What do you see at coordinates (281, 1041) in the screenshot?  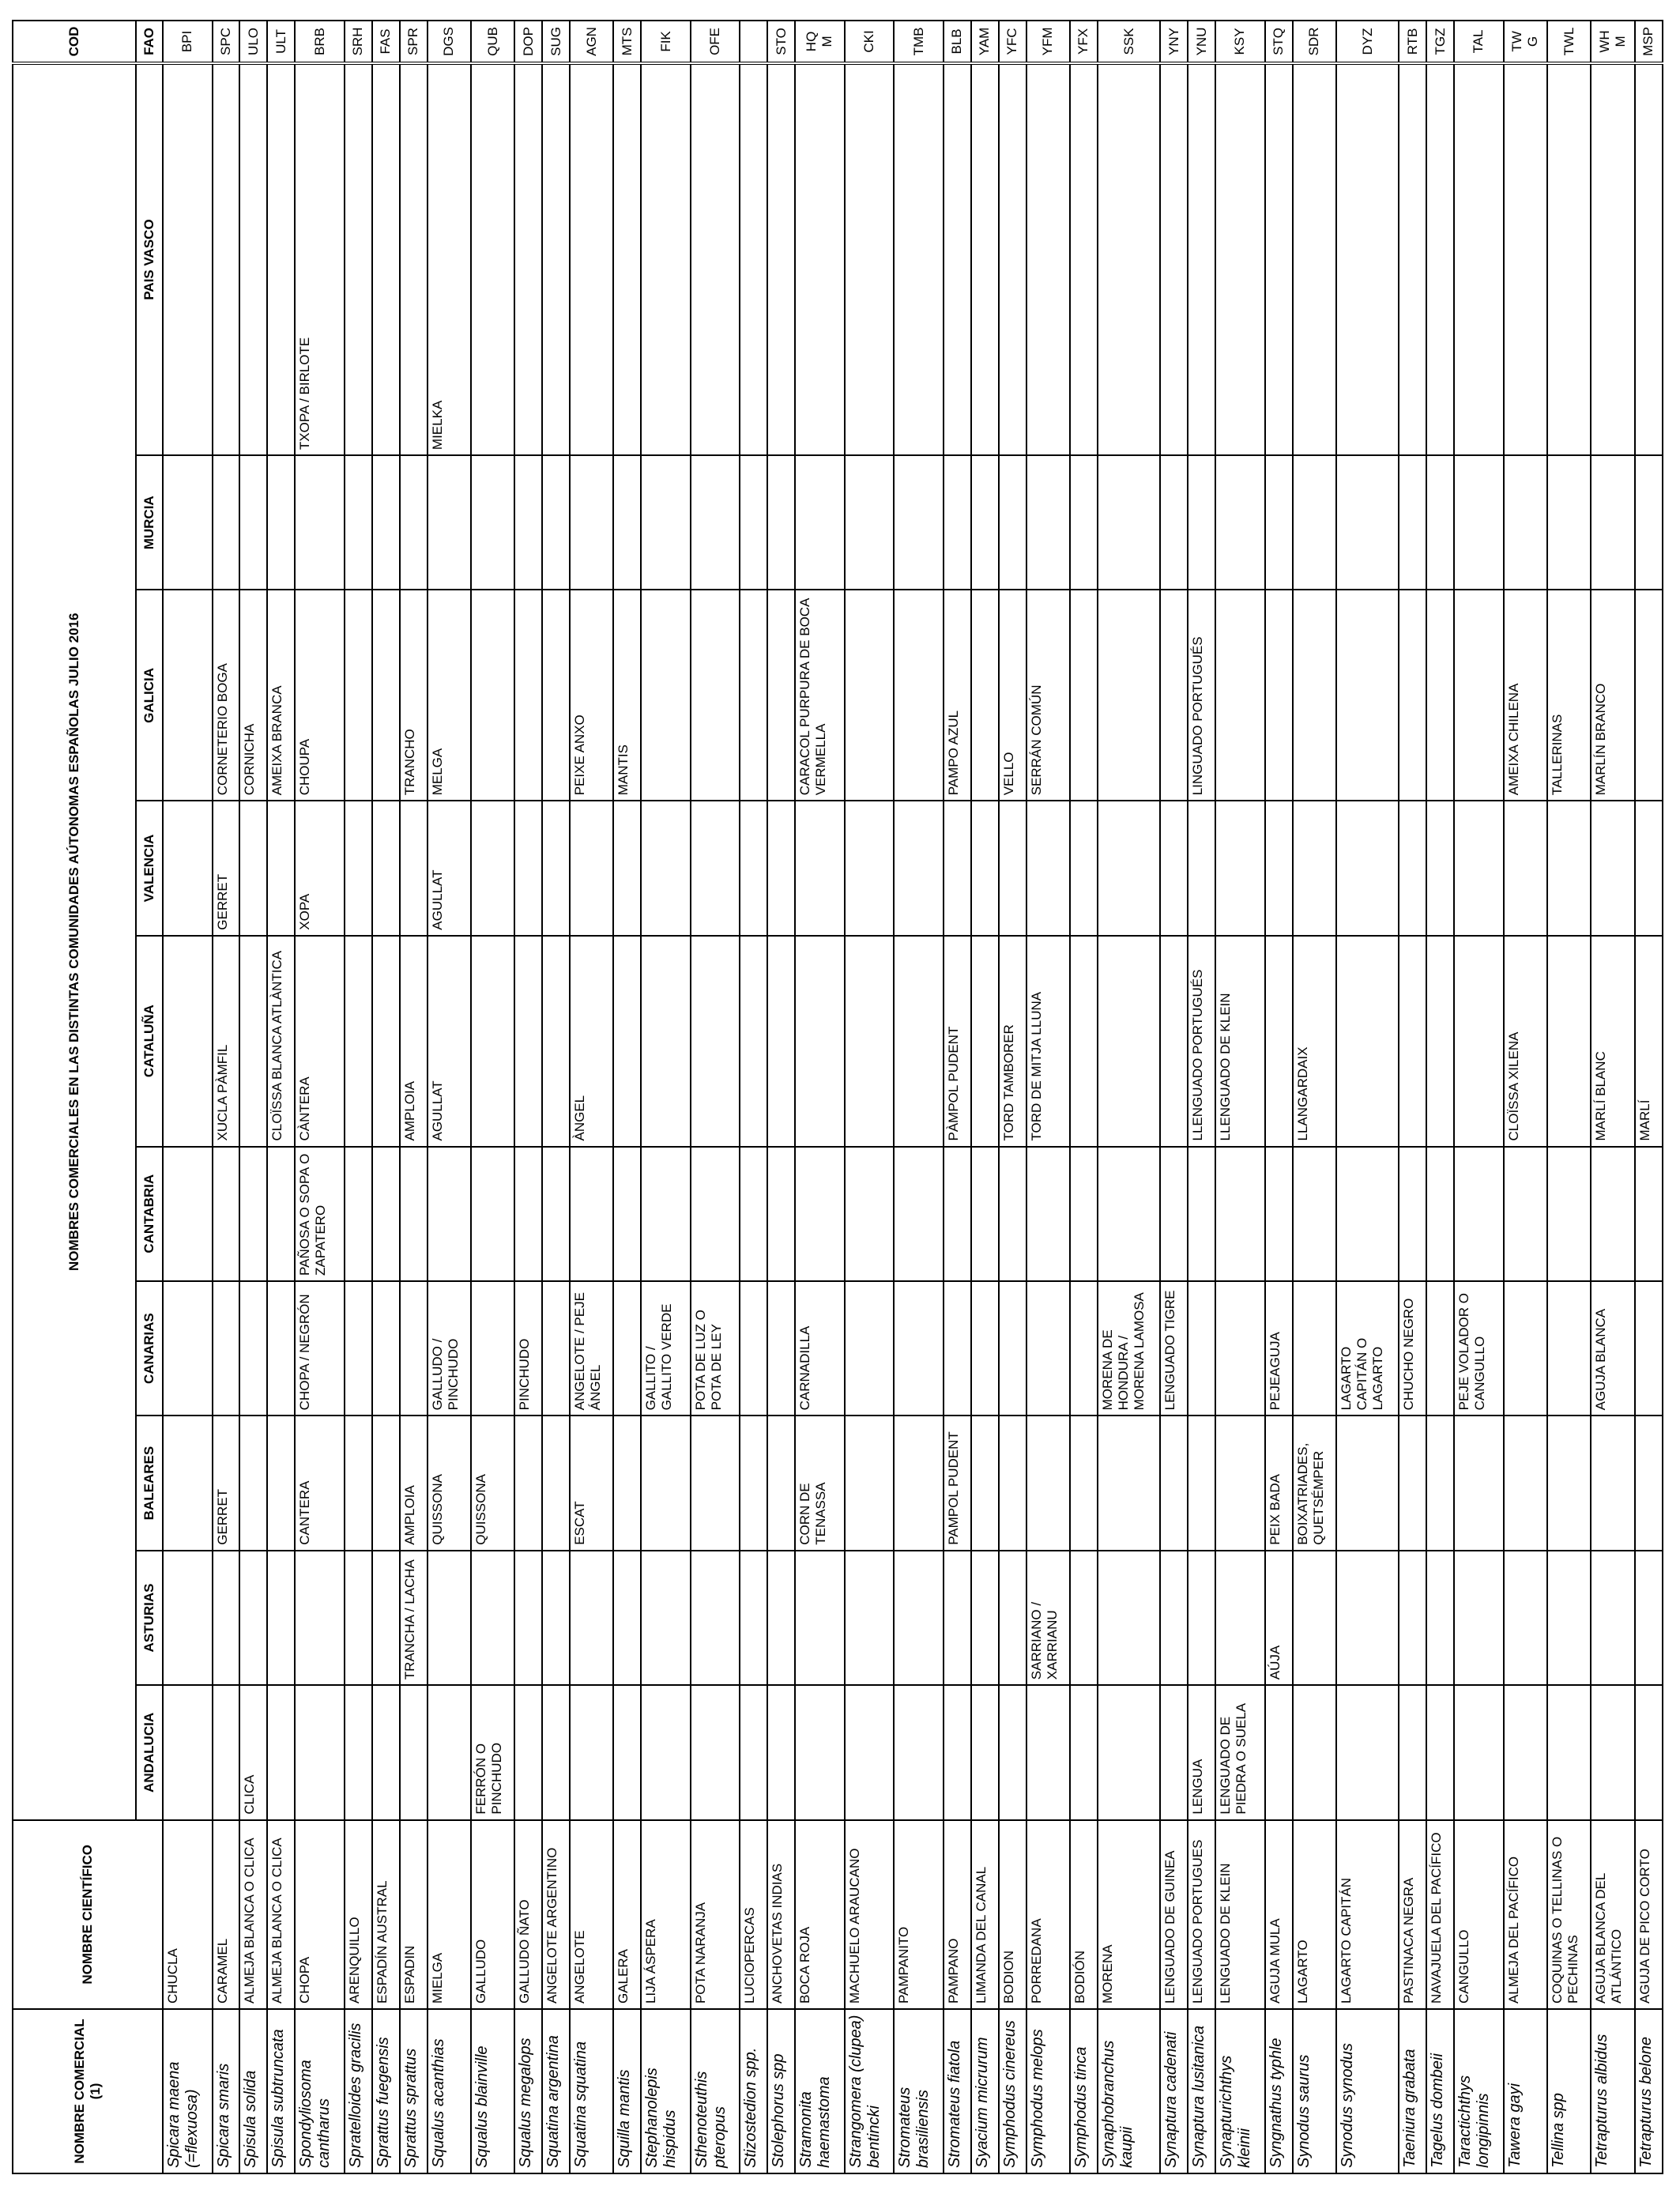 I see `region-name-cell-catalu-a: CLOÏSSA BLANCA ATLÀNTICA` at bounding box center [281, 1041].